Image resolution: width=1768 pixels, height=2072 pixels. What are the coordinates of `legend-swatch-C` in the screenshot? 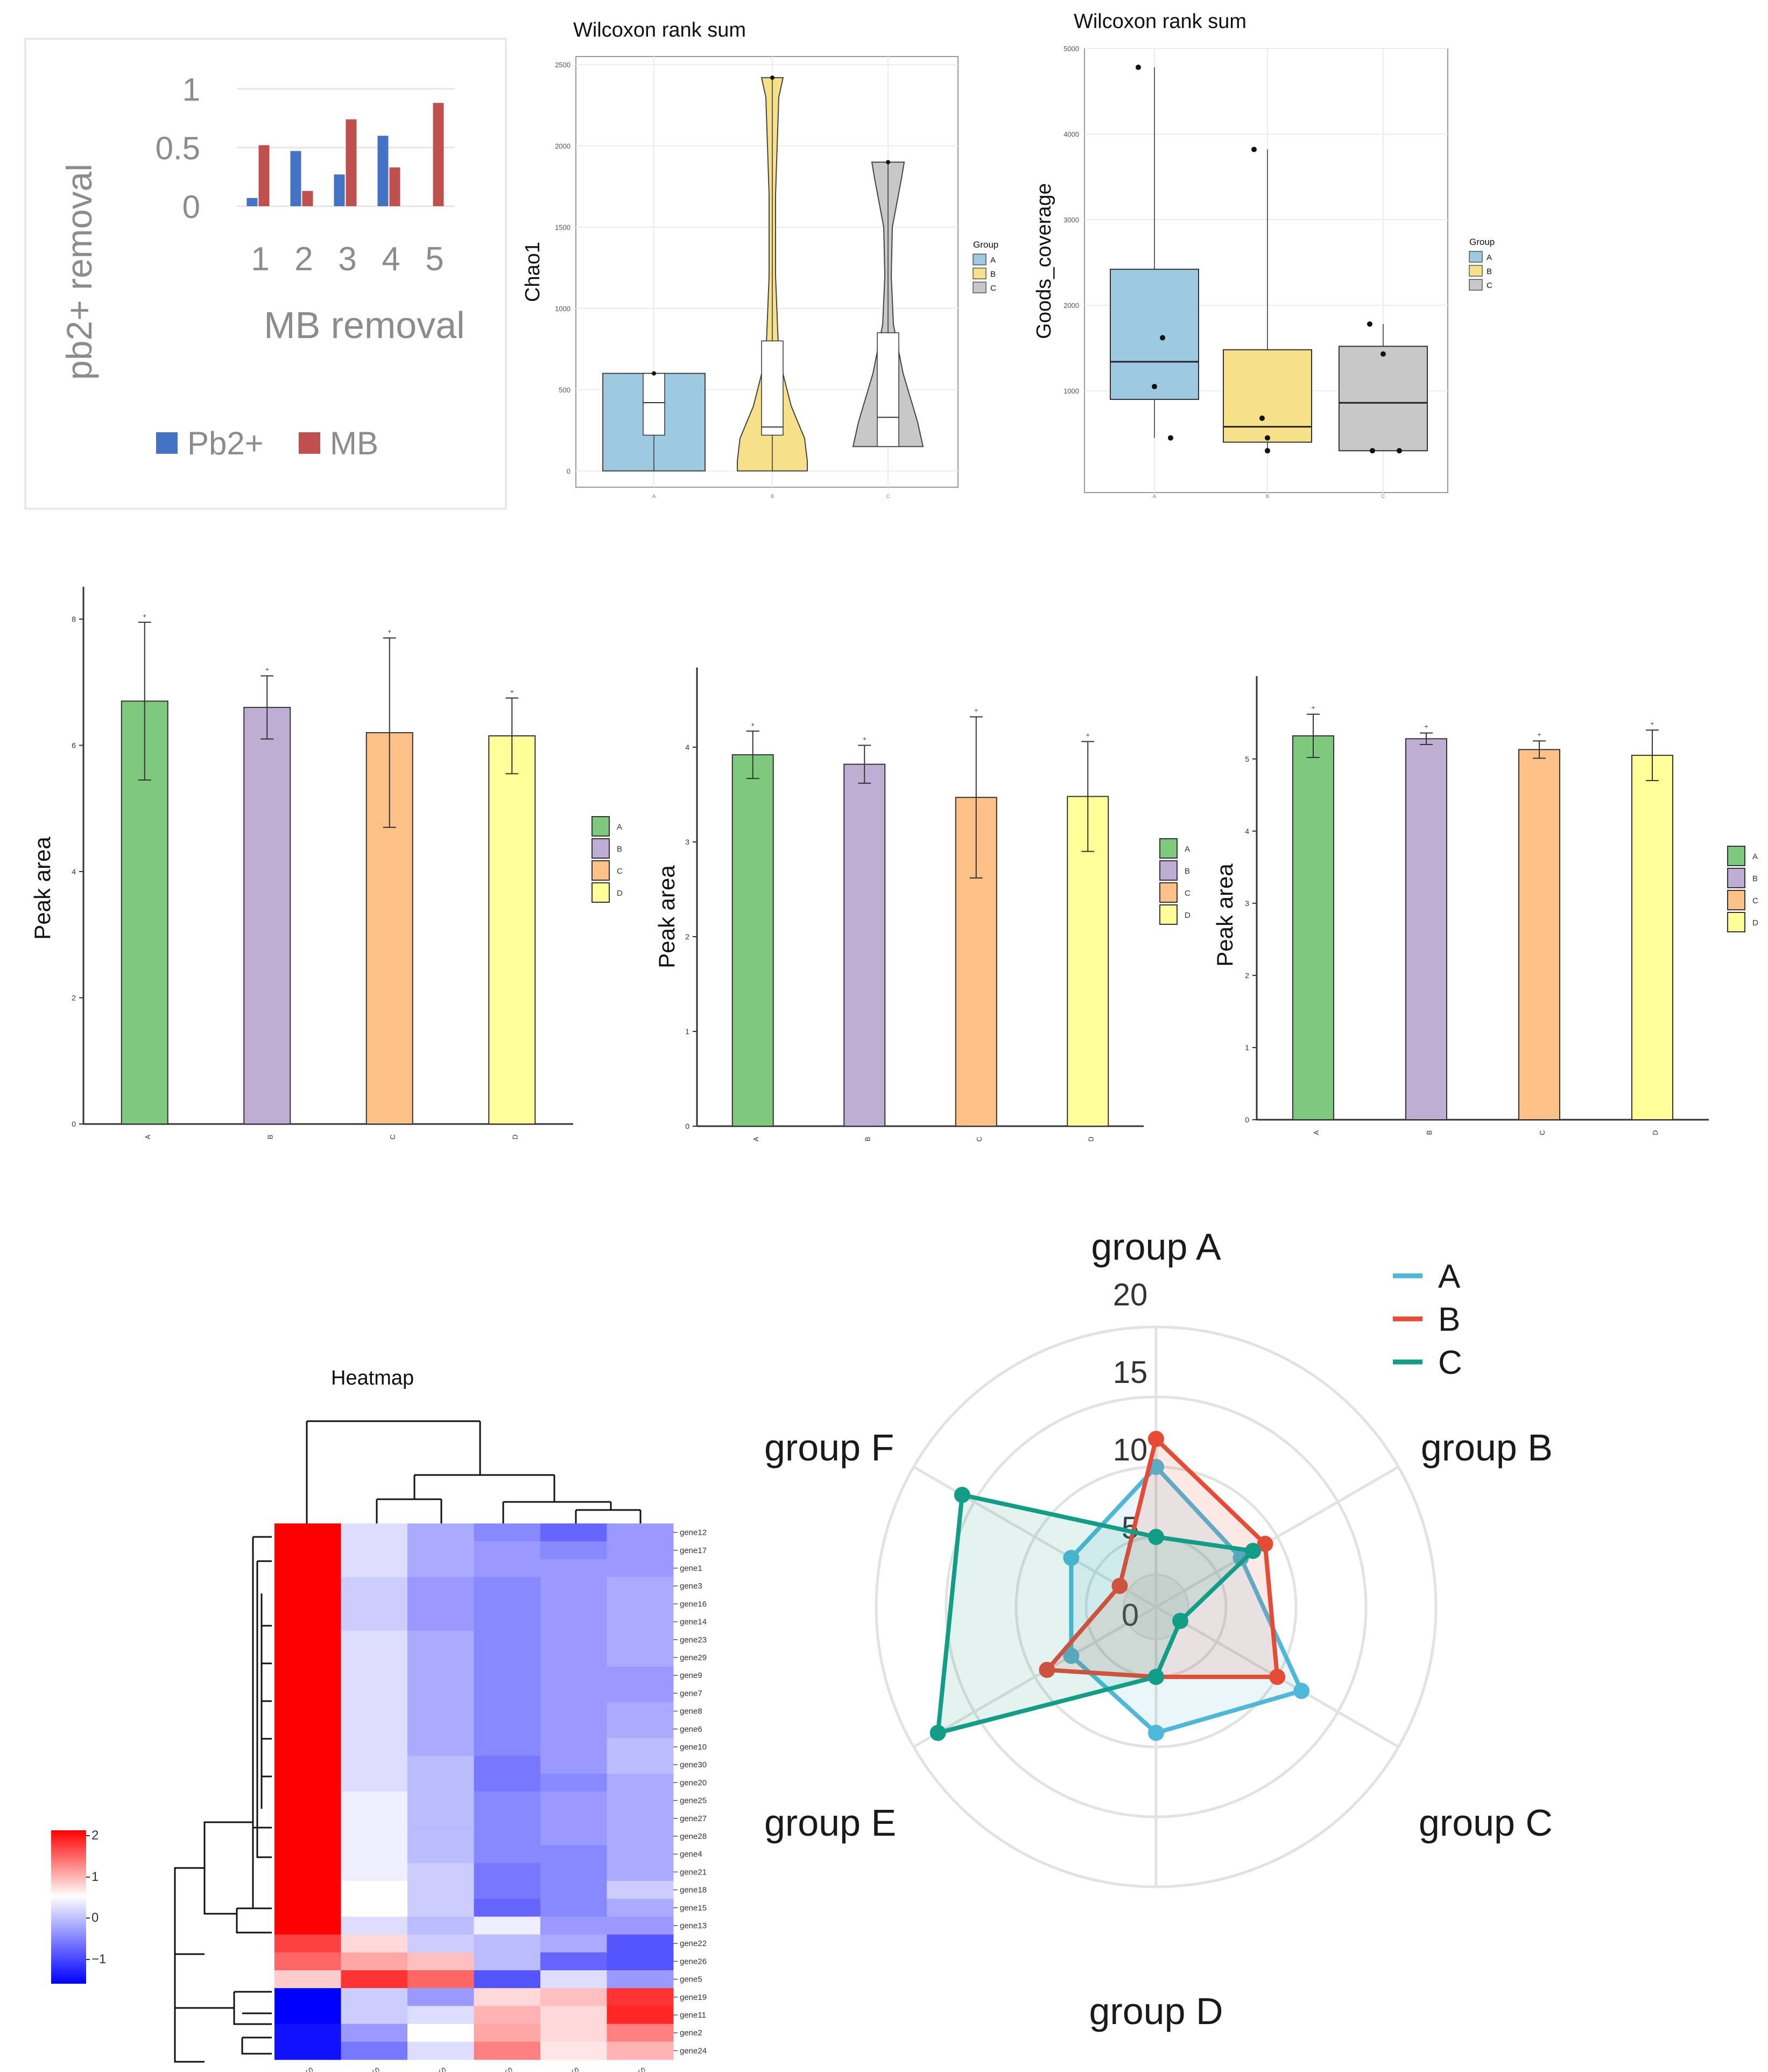 It's located at (1476, 285).